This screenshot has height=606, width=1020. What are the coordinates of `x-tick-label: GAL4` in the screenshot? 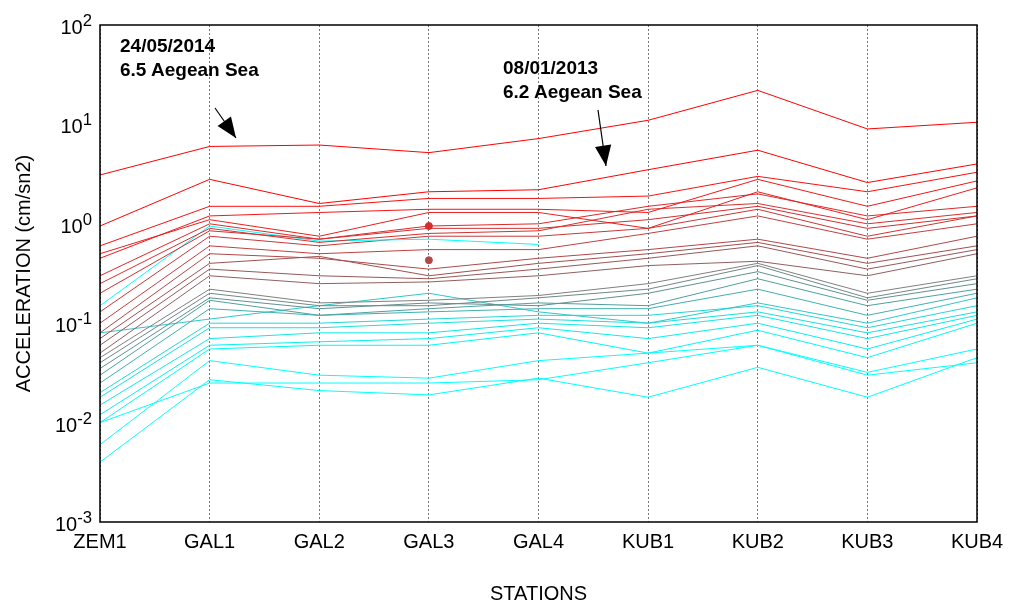 It's located at (538, 540).